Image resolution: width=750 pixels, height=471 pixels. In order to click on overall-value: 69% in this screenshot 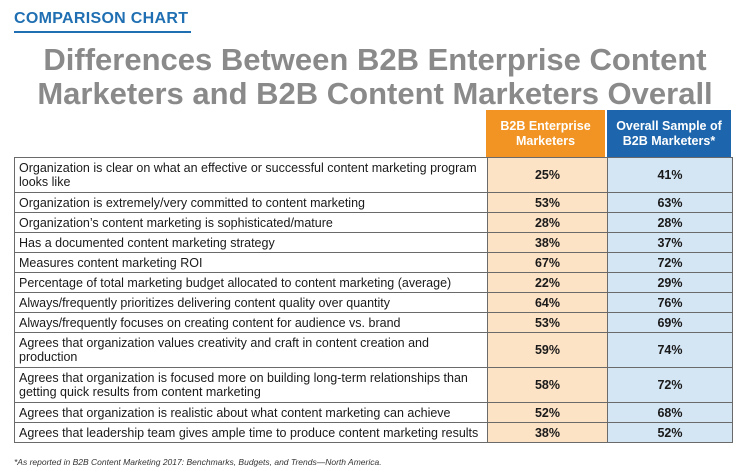, I will do `click(670, 322)`.